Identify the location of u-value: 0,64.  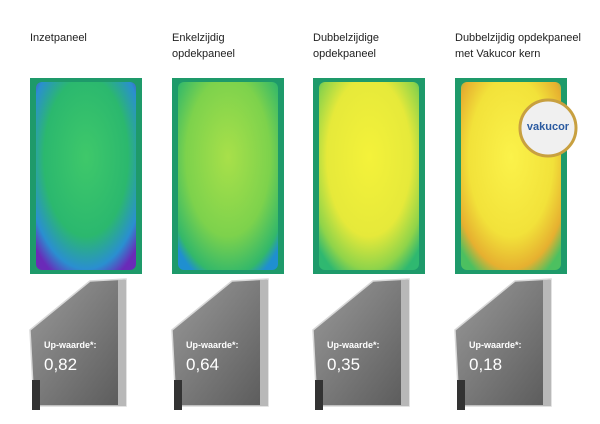
(202, 364).